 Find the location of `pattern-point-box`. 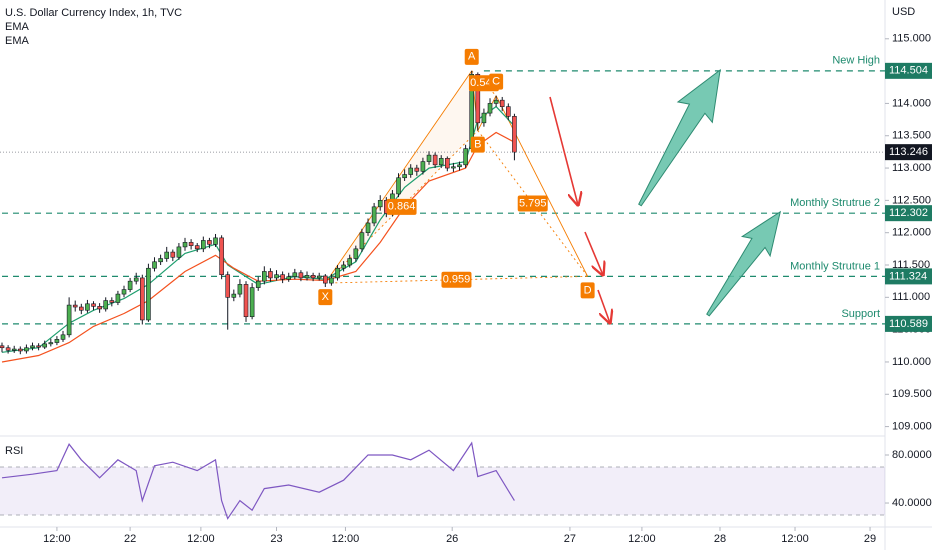

pattern-point-box is located at coordinates (471, 56).